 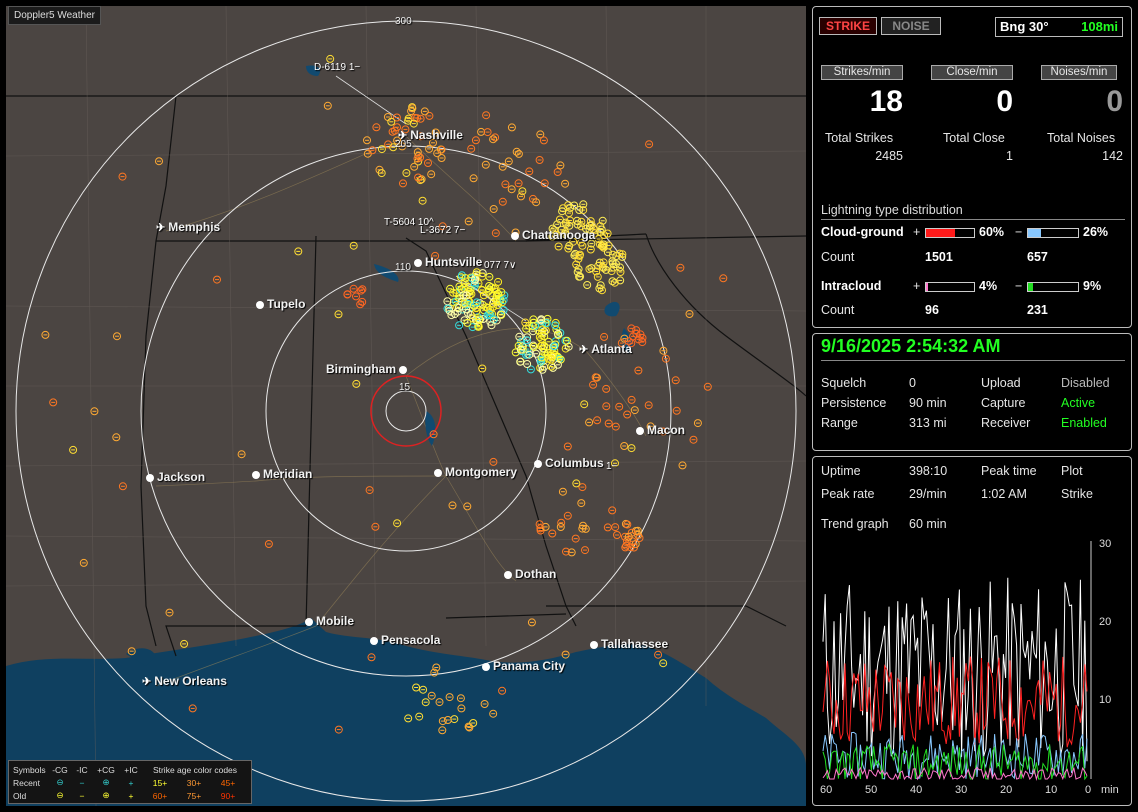 I want to click on datetime: 9/16/2025 2:54:32 AM, so click(x=911, y=346).